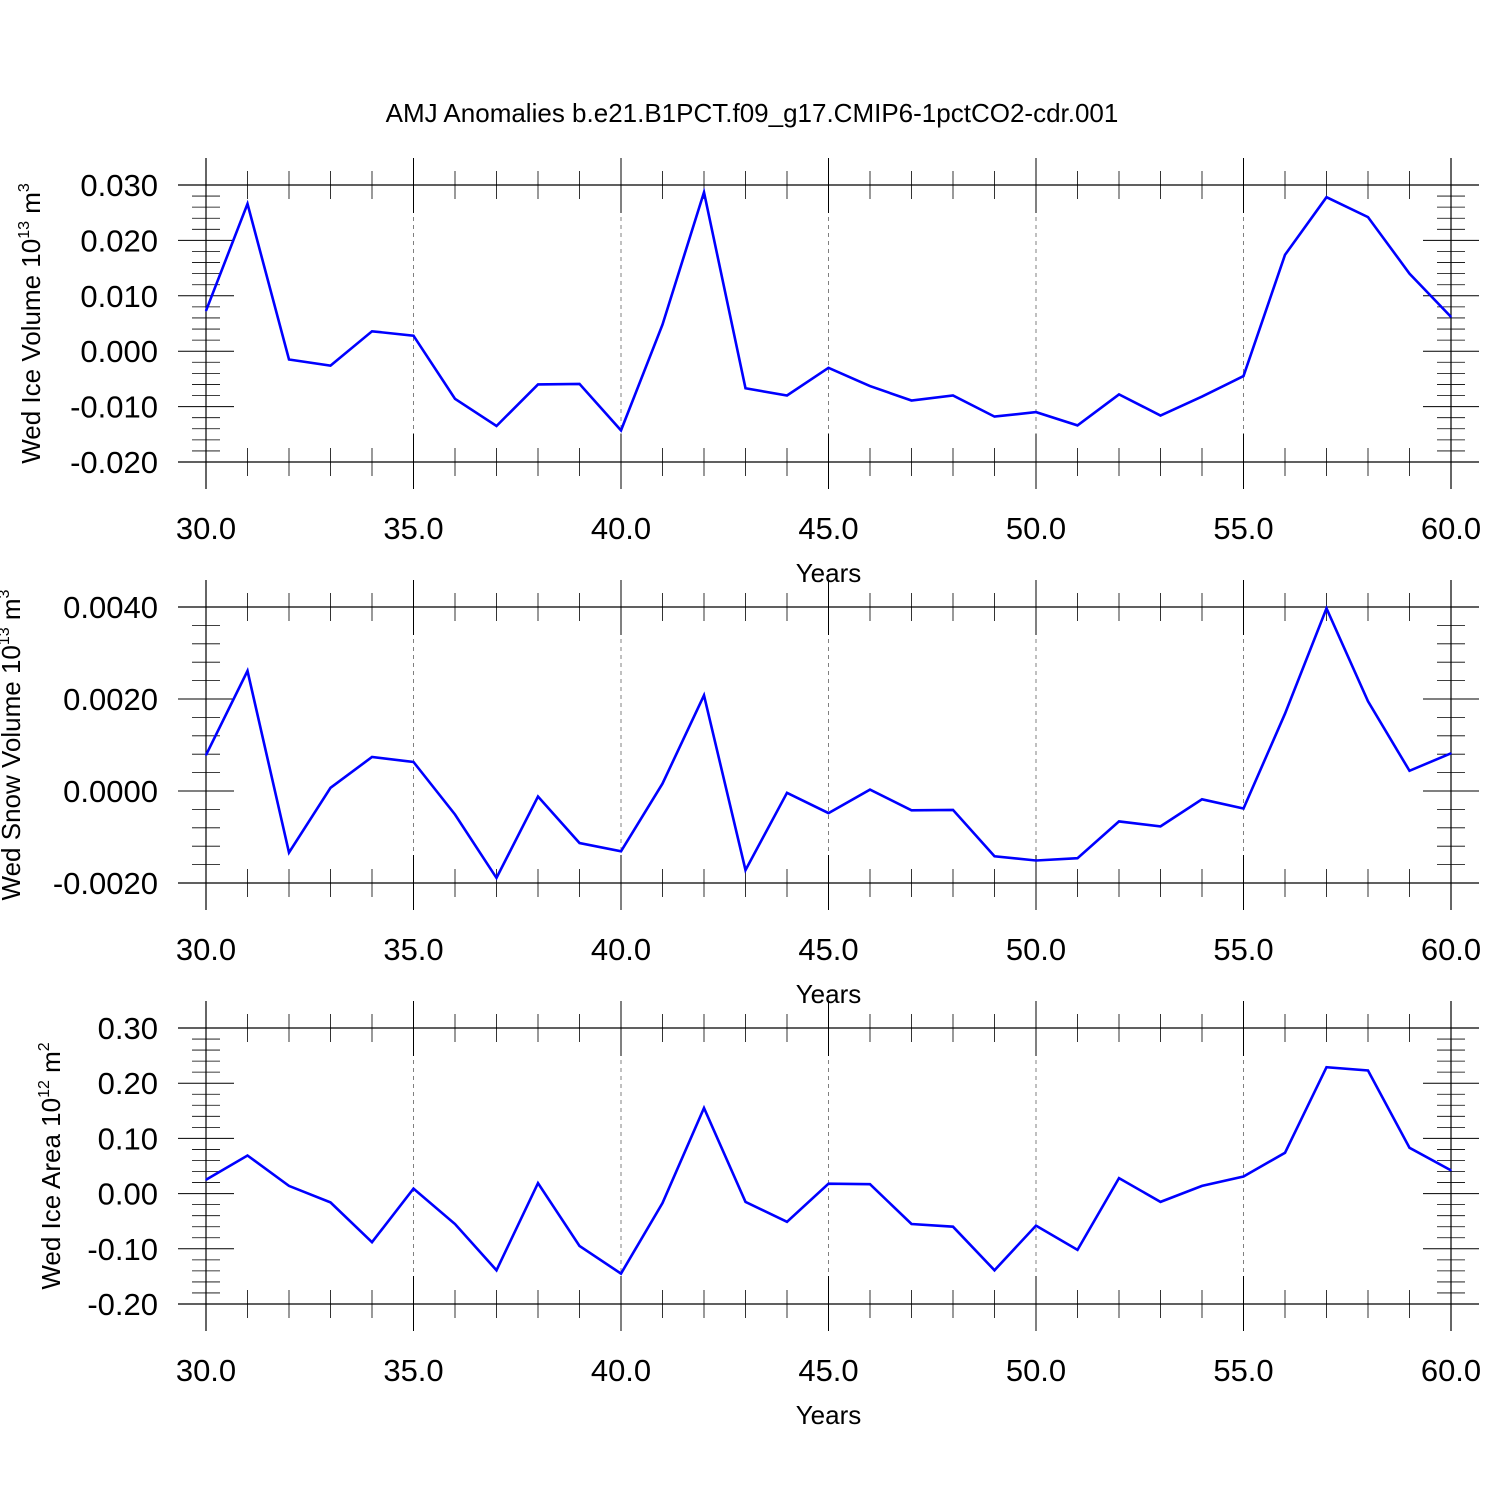 The height and width of the screenshot is (1500, 1500). I want to click on panel-1-x-tick-label: 45.0, so click(828, 528).